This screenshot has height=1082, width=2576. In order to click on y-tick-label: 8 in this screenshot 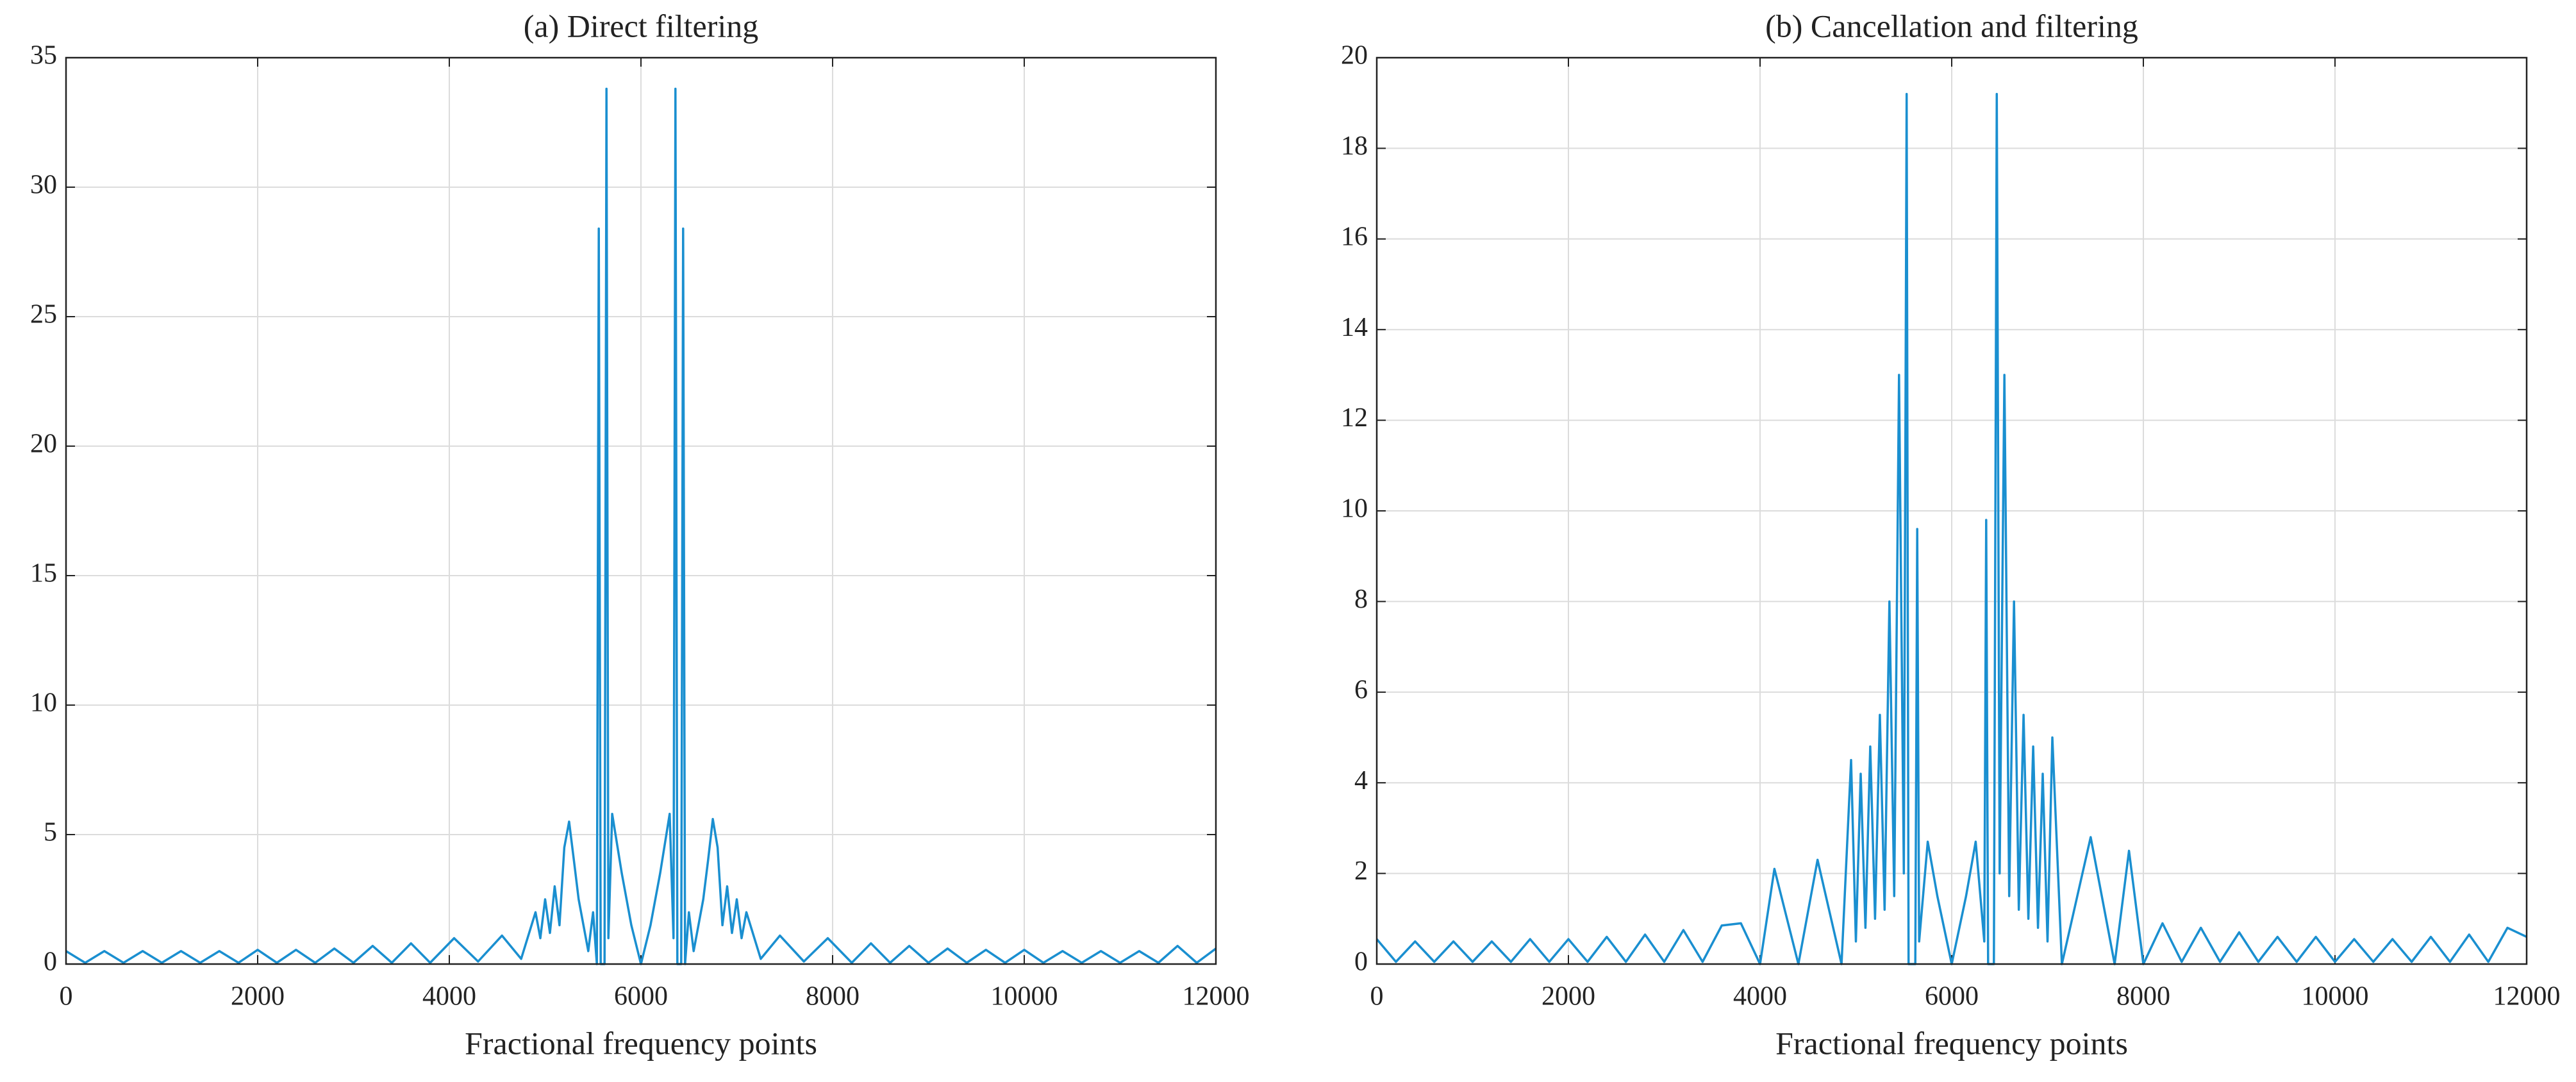, I will do `click(1361, 599)`.